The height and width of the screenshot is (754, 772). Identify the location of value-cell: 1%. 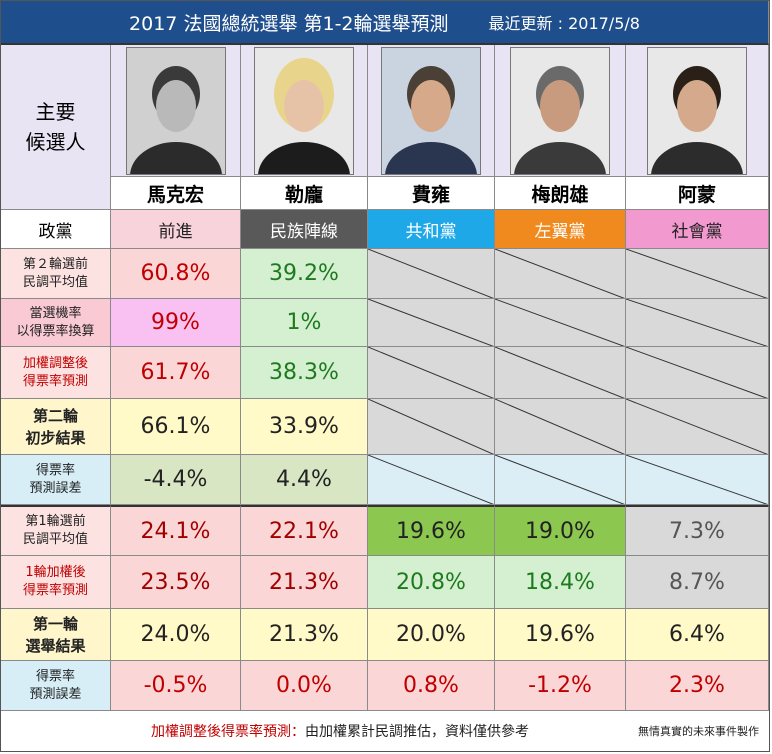
(304, 323).